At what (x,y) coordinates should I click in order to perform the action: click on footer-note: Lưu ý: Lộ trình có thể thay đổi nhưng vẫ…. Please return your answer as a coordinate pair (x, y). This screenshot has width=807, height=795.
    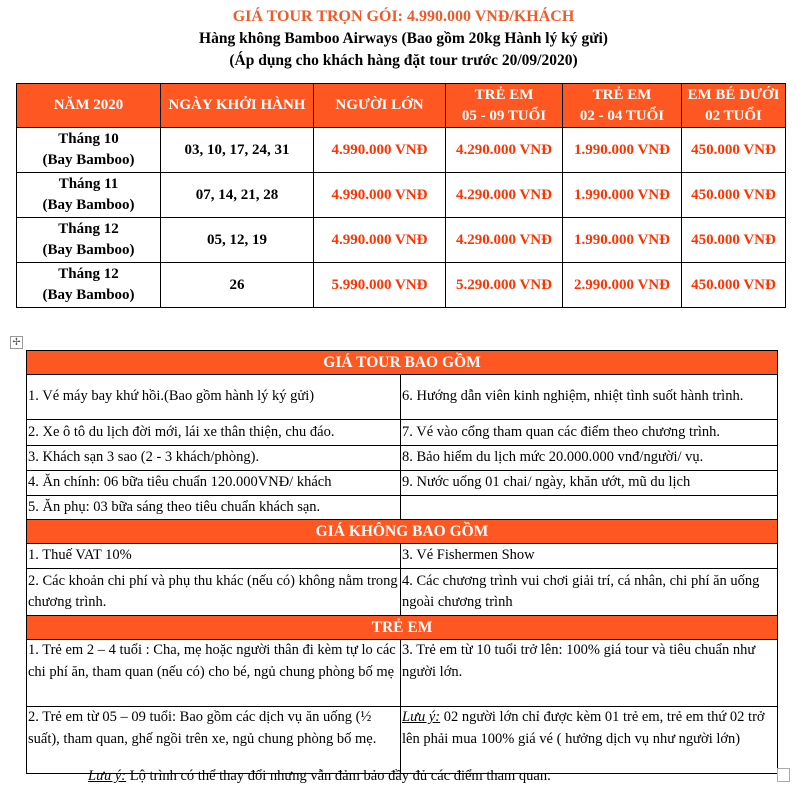
    Looking at the image, I should click on (319, 776).